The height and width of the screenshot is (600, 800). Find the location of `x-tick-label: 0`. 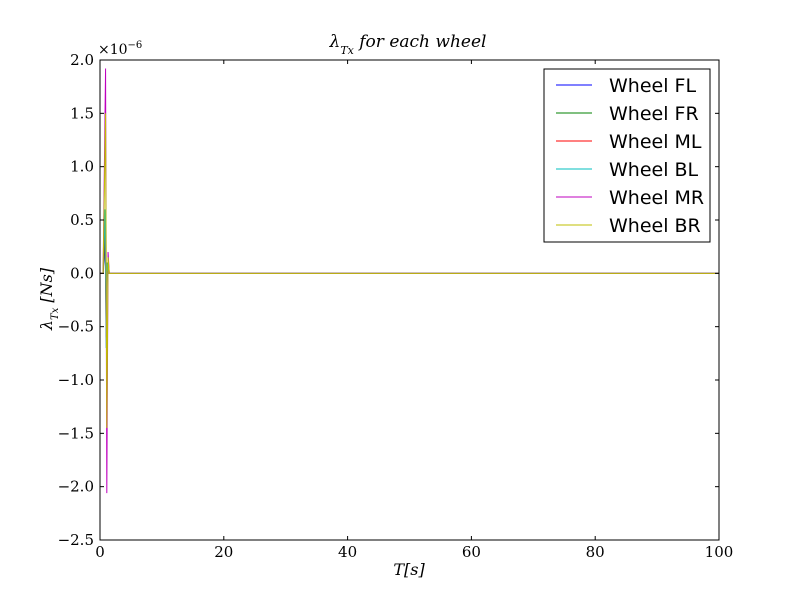

x-tick-label: 0 is located at coordinates (100, 552).